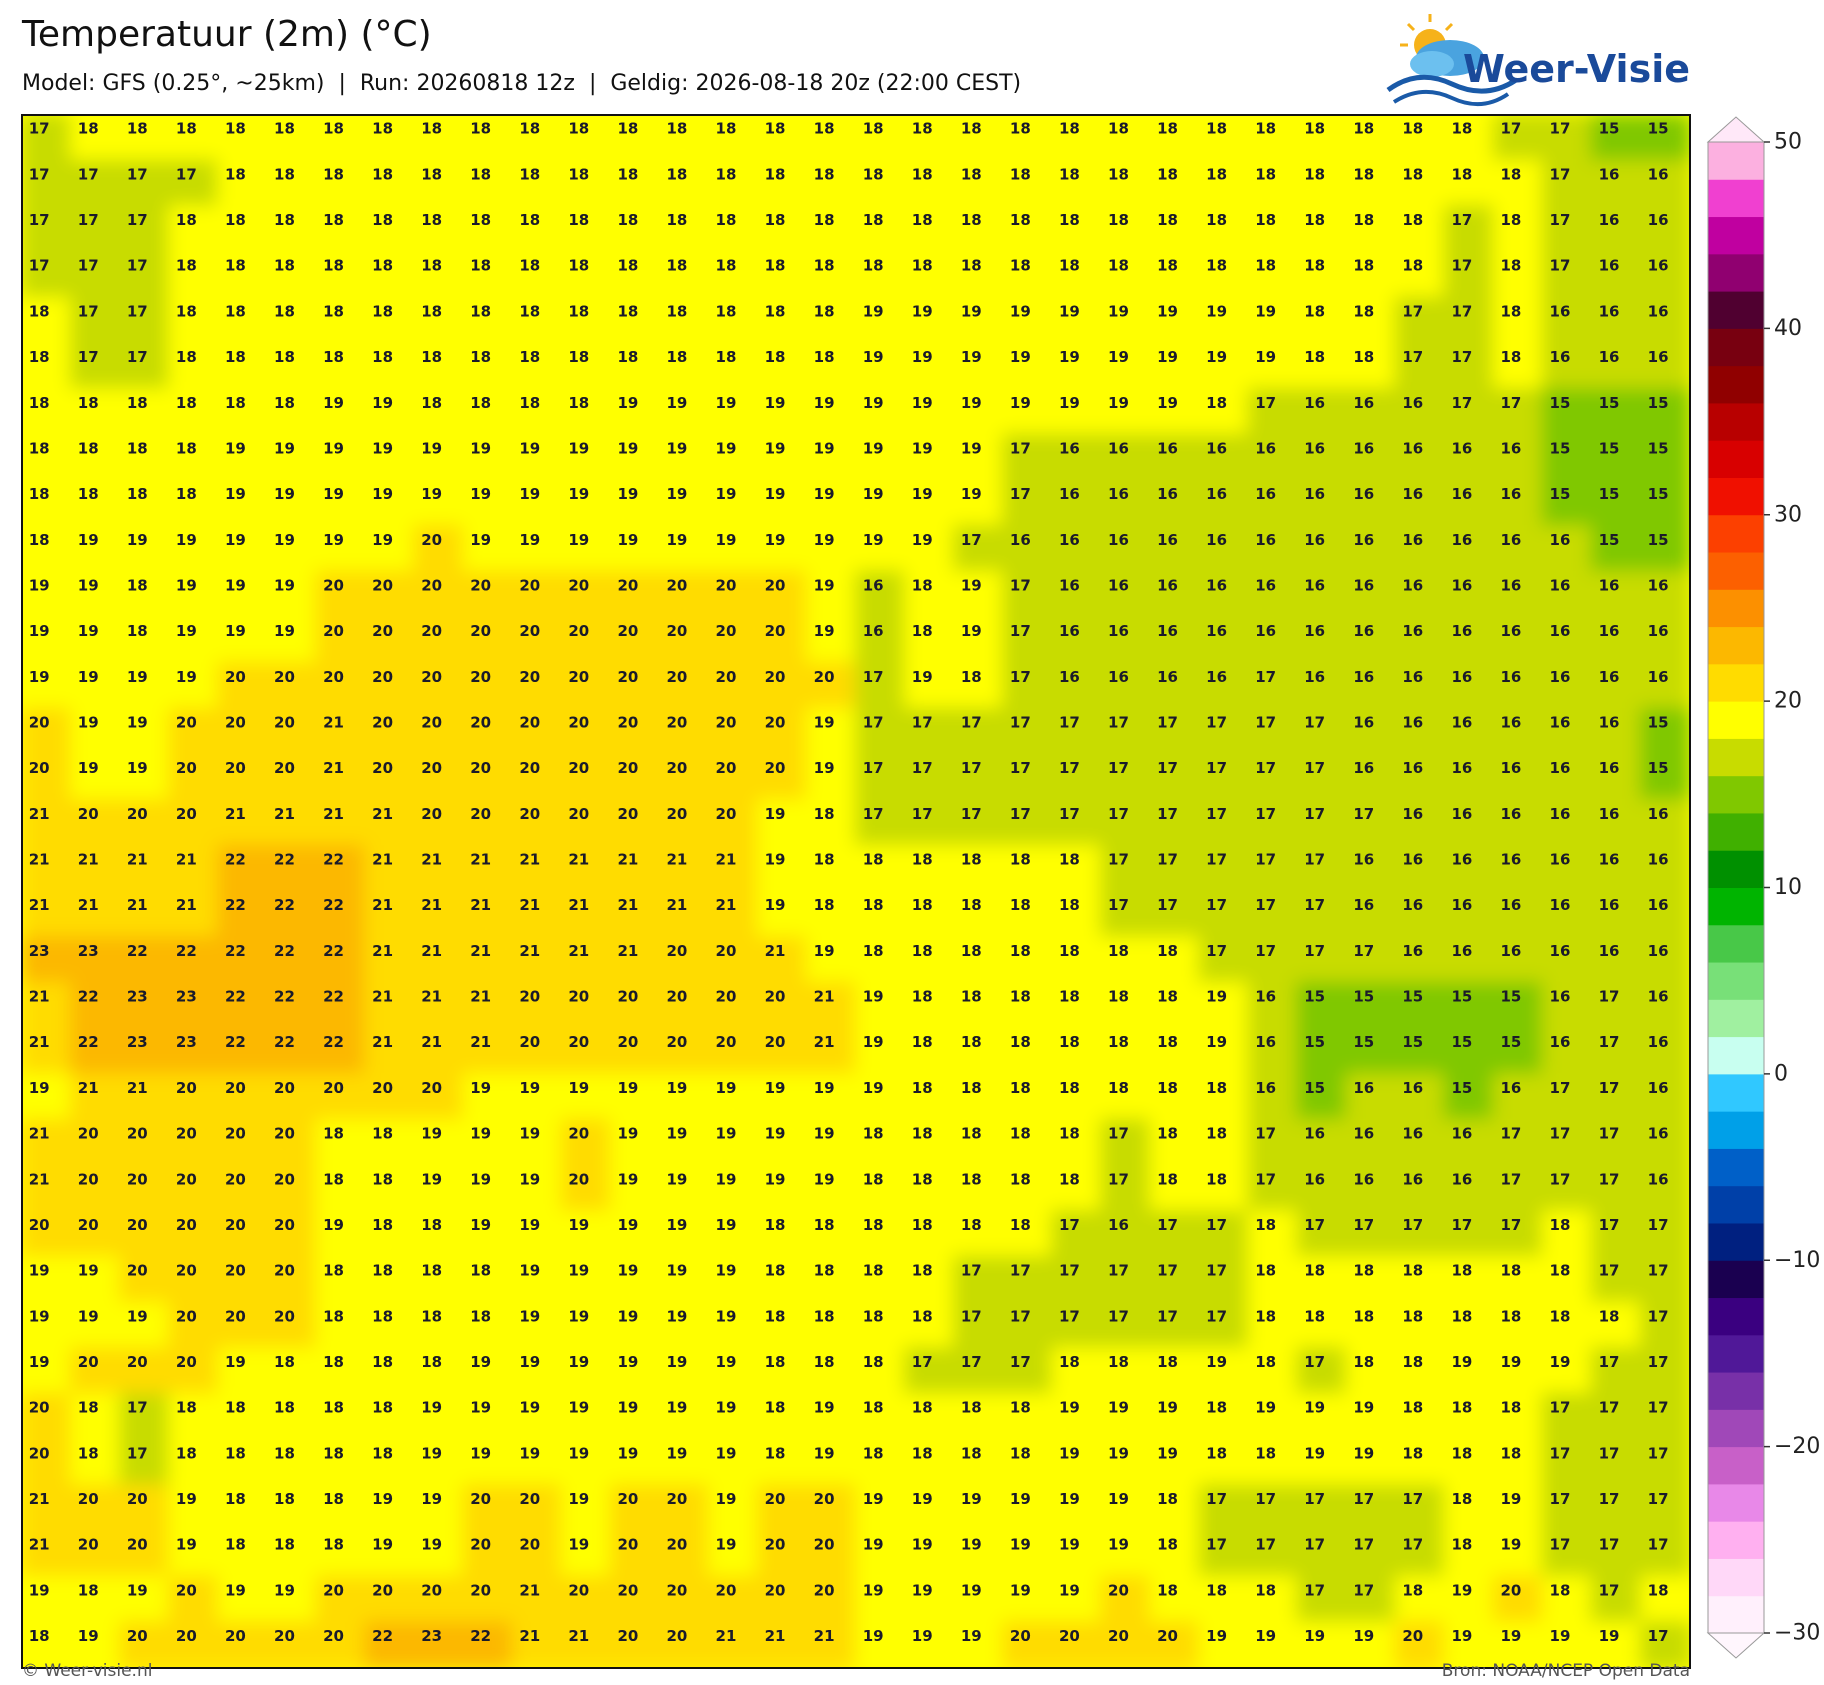  What do you see at coordinates (1658, 494) in the screenshot?
I see `temperature-label: 15` at bounding box center [1658, 494].